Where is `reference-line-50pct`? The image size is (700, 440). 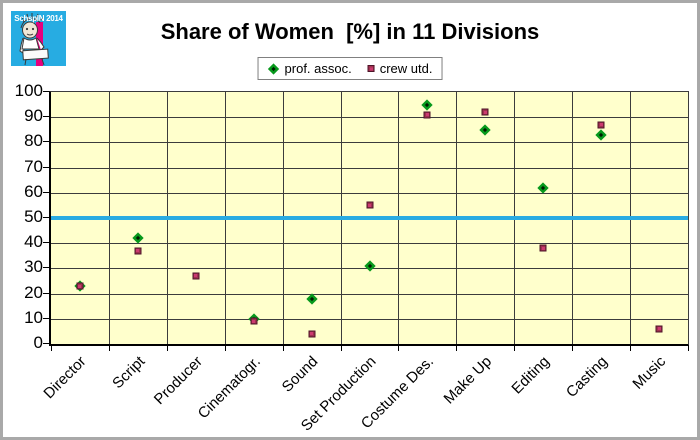
reference-line-50pct is located at coordinates (369, 218).